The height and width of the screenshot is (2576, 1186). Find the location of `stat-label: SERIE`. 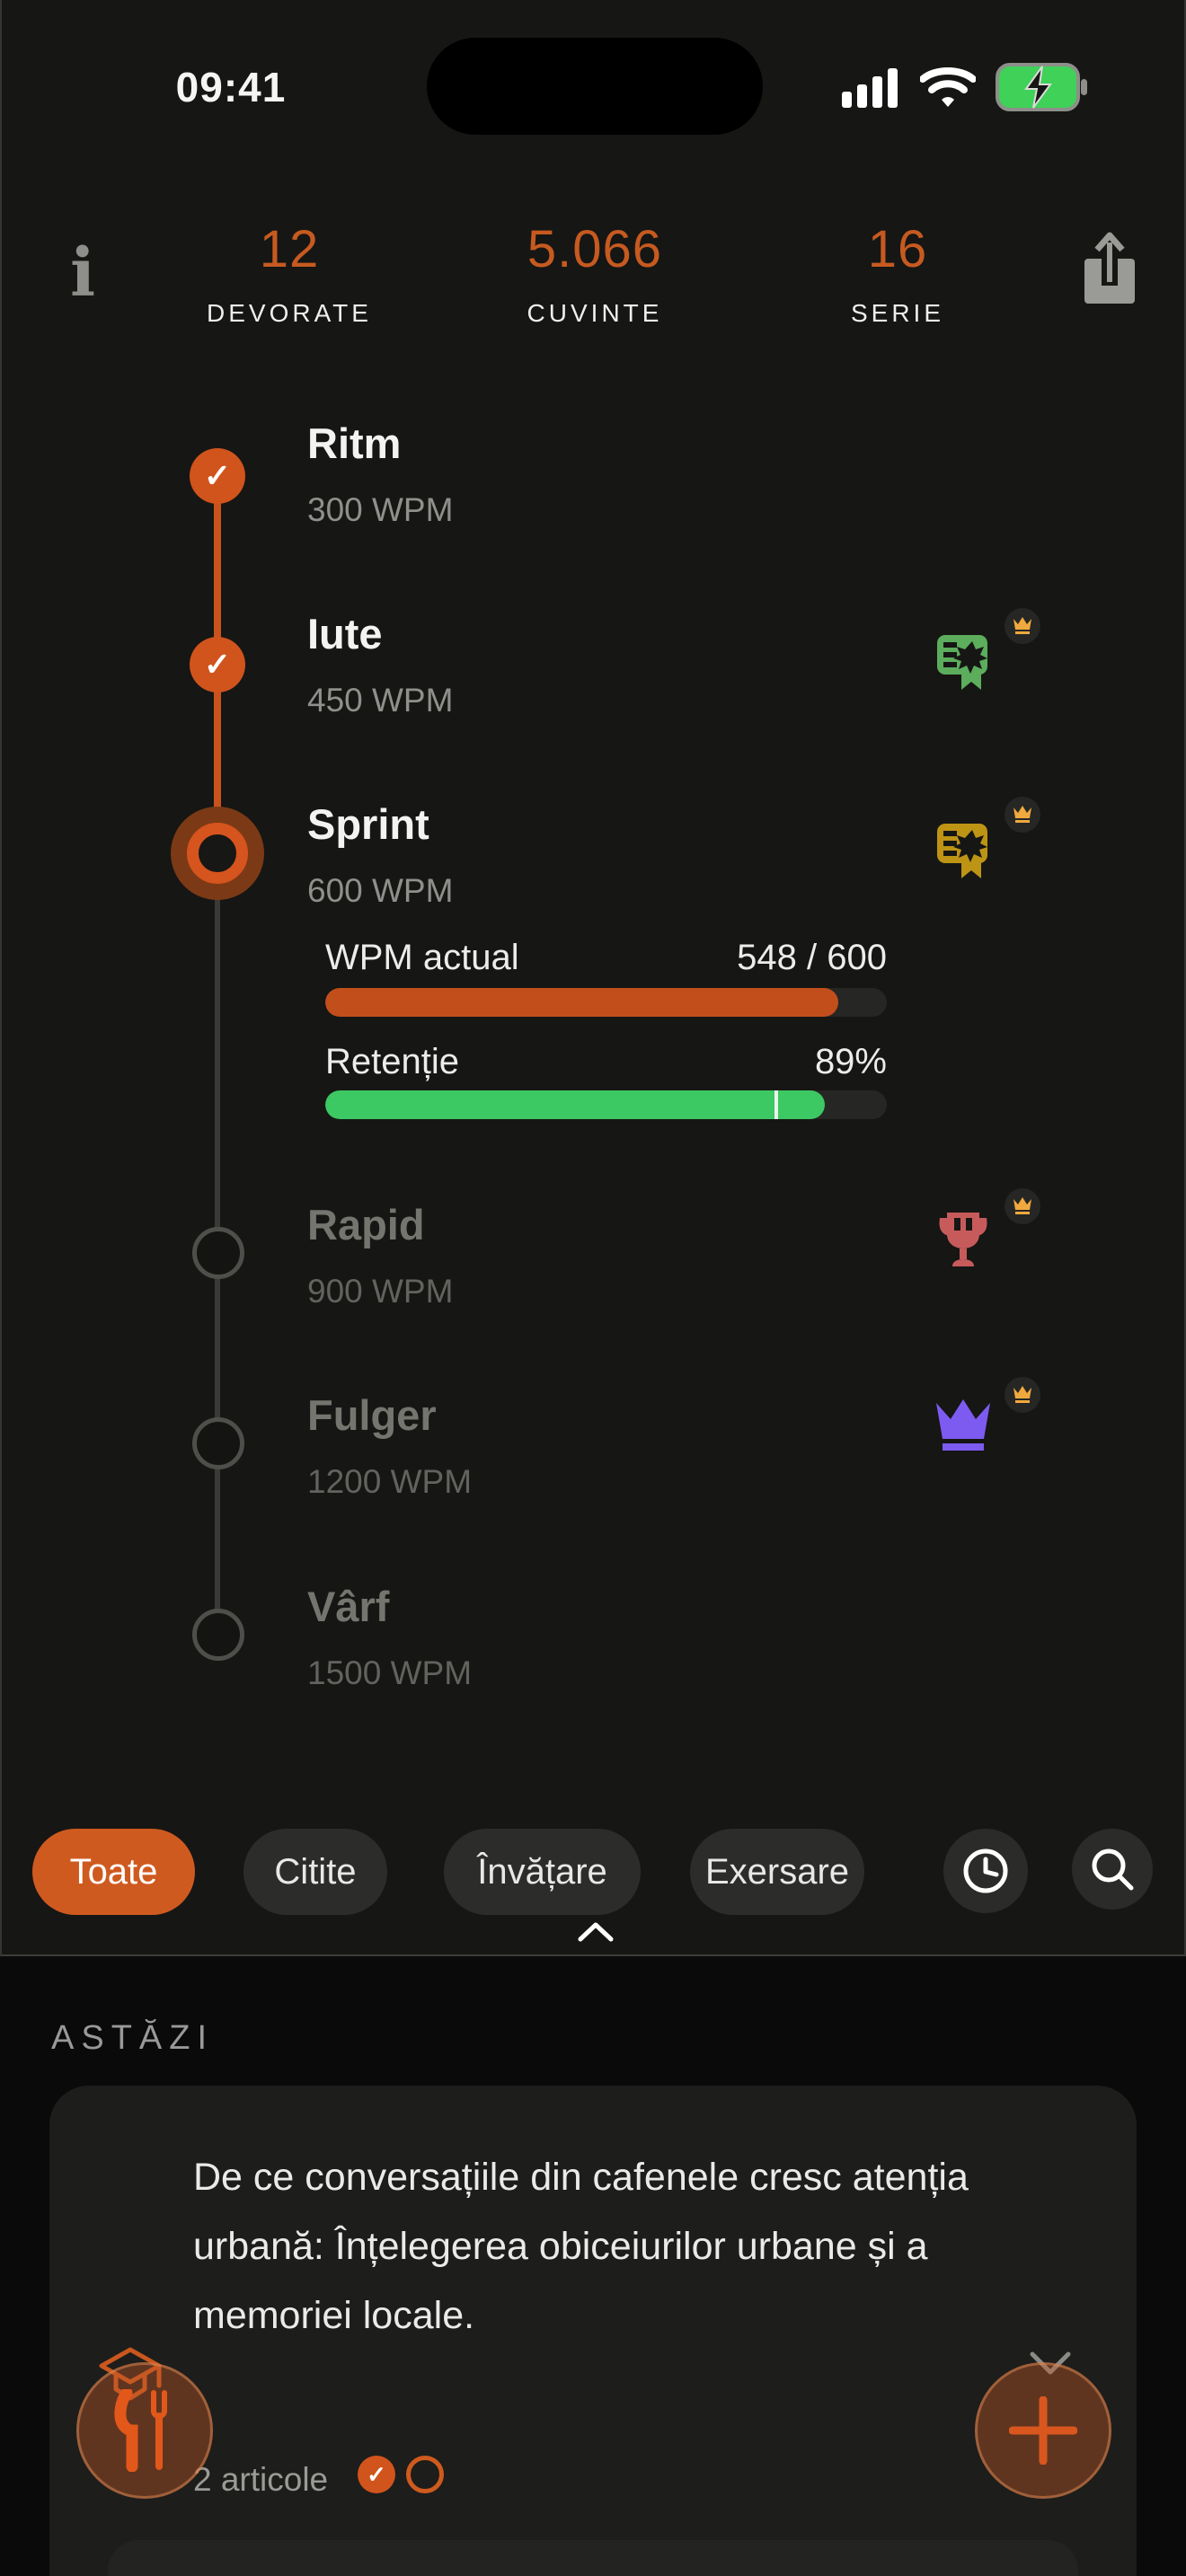

stat-label: SERIE is located at coordinates (897, 313).